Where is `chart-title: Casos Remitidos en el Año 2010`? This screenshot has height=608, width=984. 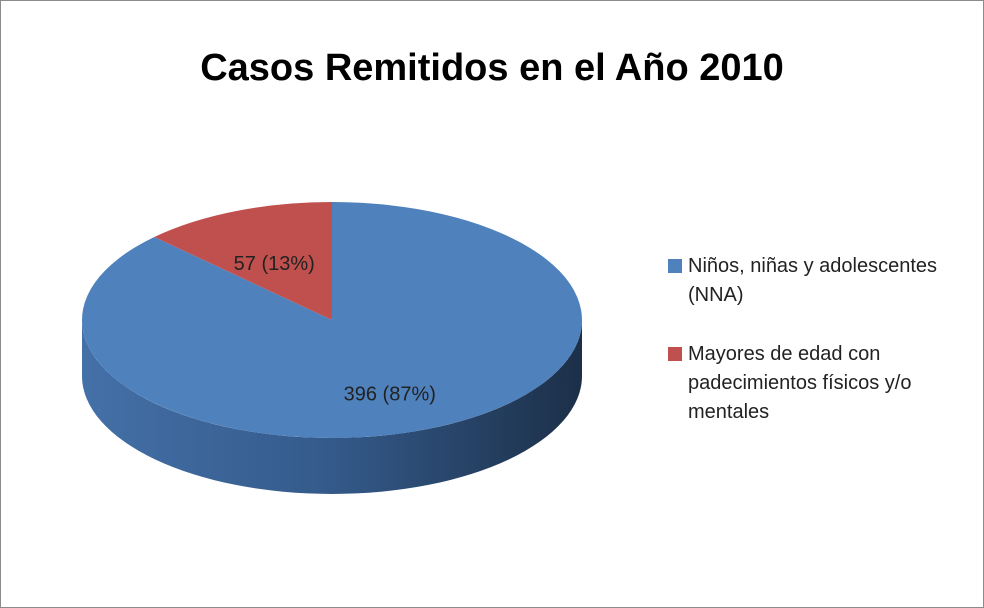 chart-title: Casos Remitidos en el Año 2010 is located at coordinates (492, 68).